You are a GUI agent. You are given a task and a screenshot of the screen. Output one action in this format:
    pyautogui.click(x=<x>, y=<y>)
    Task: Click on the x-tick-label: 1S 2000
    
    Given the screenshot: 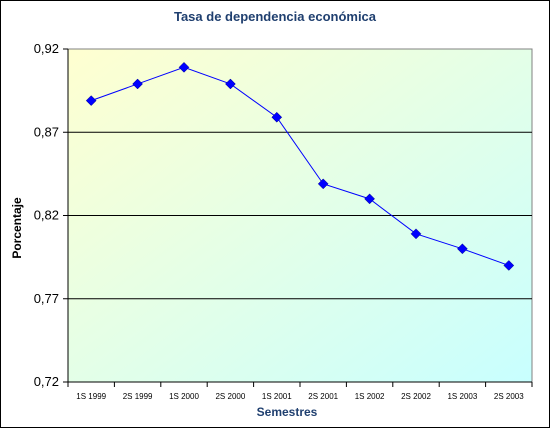 What is the action you would take?
    pyautogui.click(x=184, y=396)
    